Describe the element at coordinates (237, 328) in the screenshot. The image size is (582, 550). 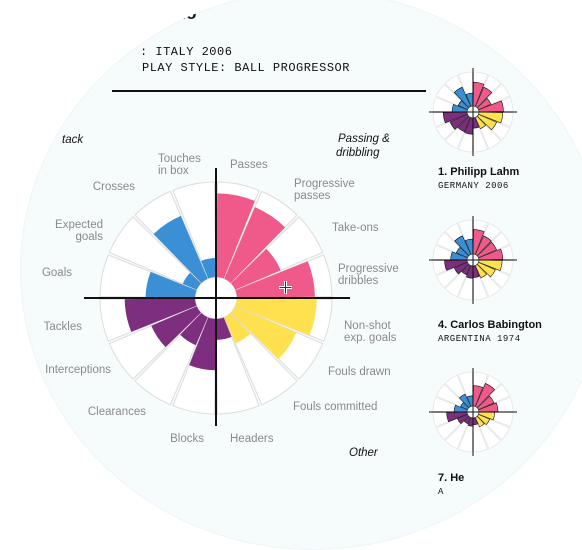
I see `radar-bar-fouls-committed` at that location.